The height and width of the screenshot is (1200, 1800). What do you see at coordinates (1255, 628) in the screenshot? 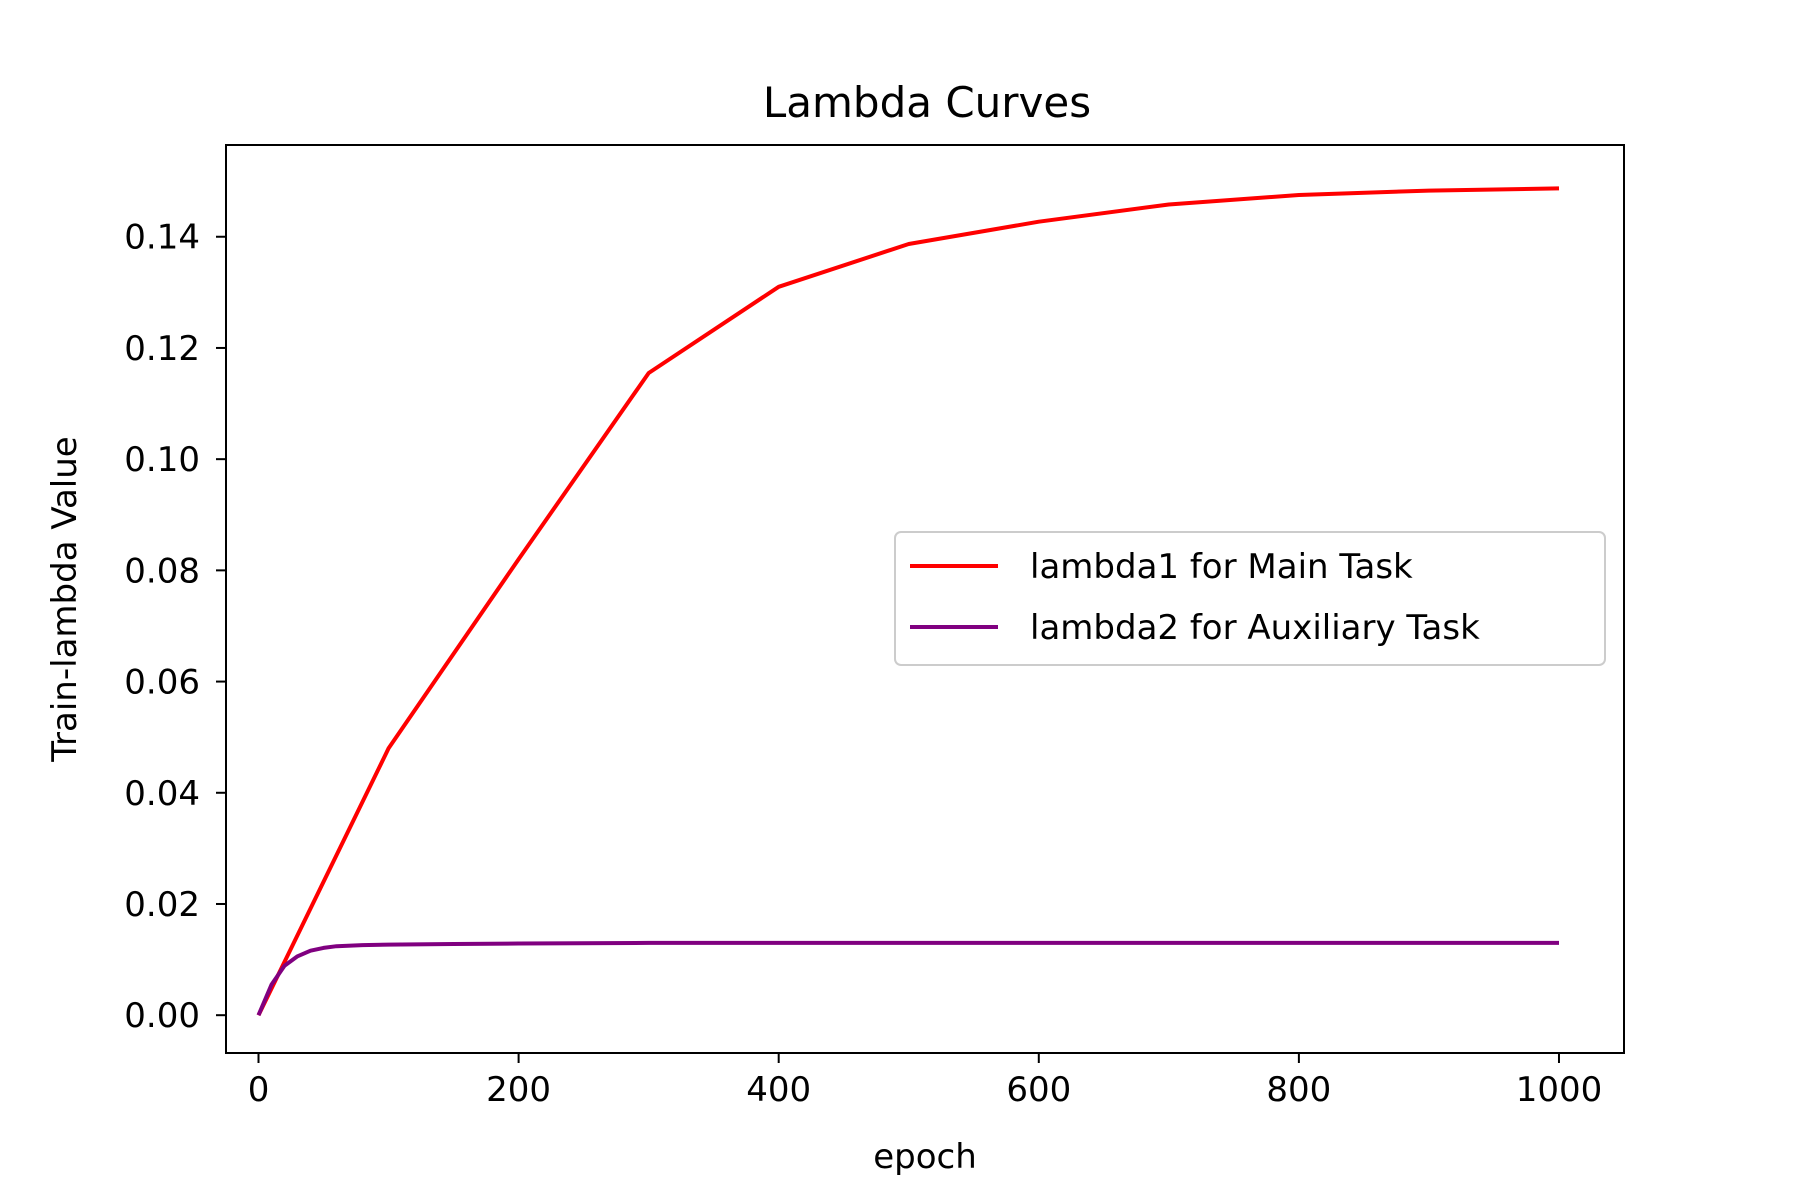
I see `legend-label-lambda2: lambda2 for Auxiliary Task` at bounding box center [1255, 628].